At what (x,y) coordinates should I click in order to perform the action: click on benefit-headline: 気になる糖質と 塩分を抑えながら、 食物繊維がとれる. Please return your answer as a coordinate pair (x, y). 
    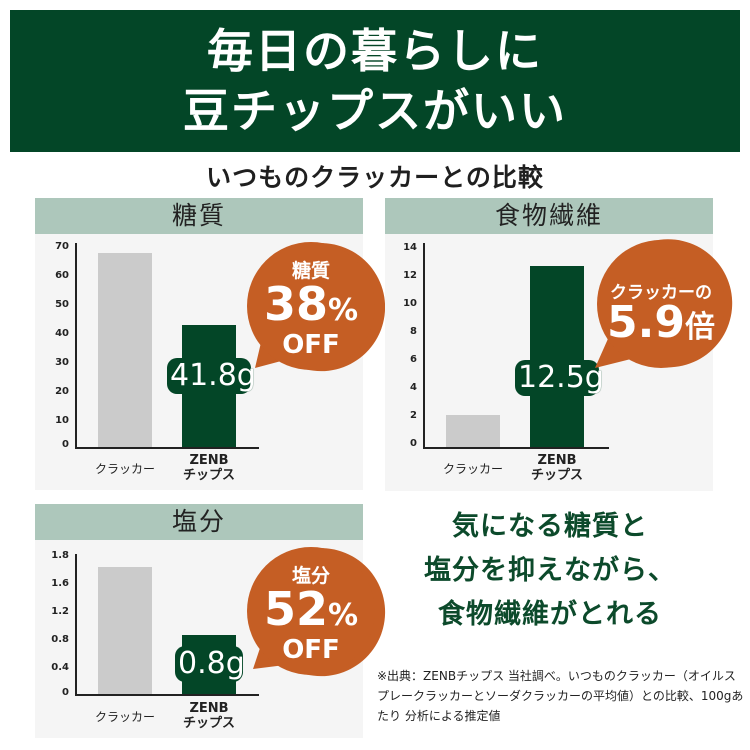
    Looking at the image, I should click on (550, 571).